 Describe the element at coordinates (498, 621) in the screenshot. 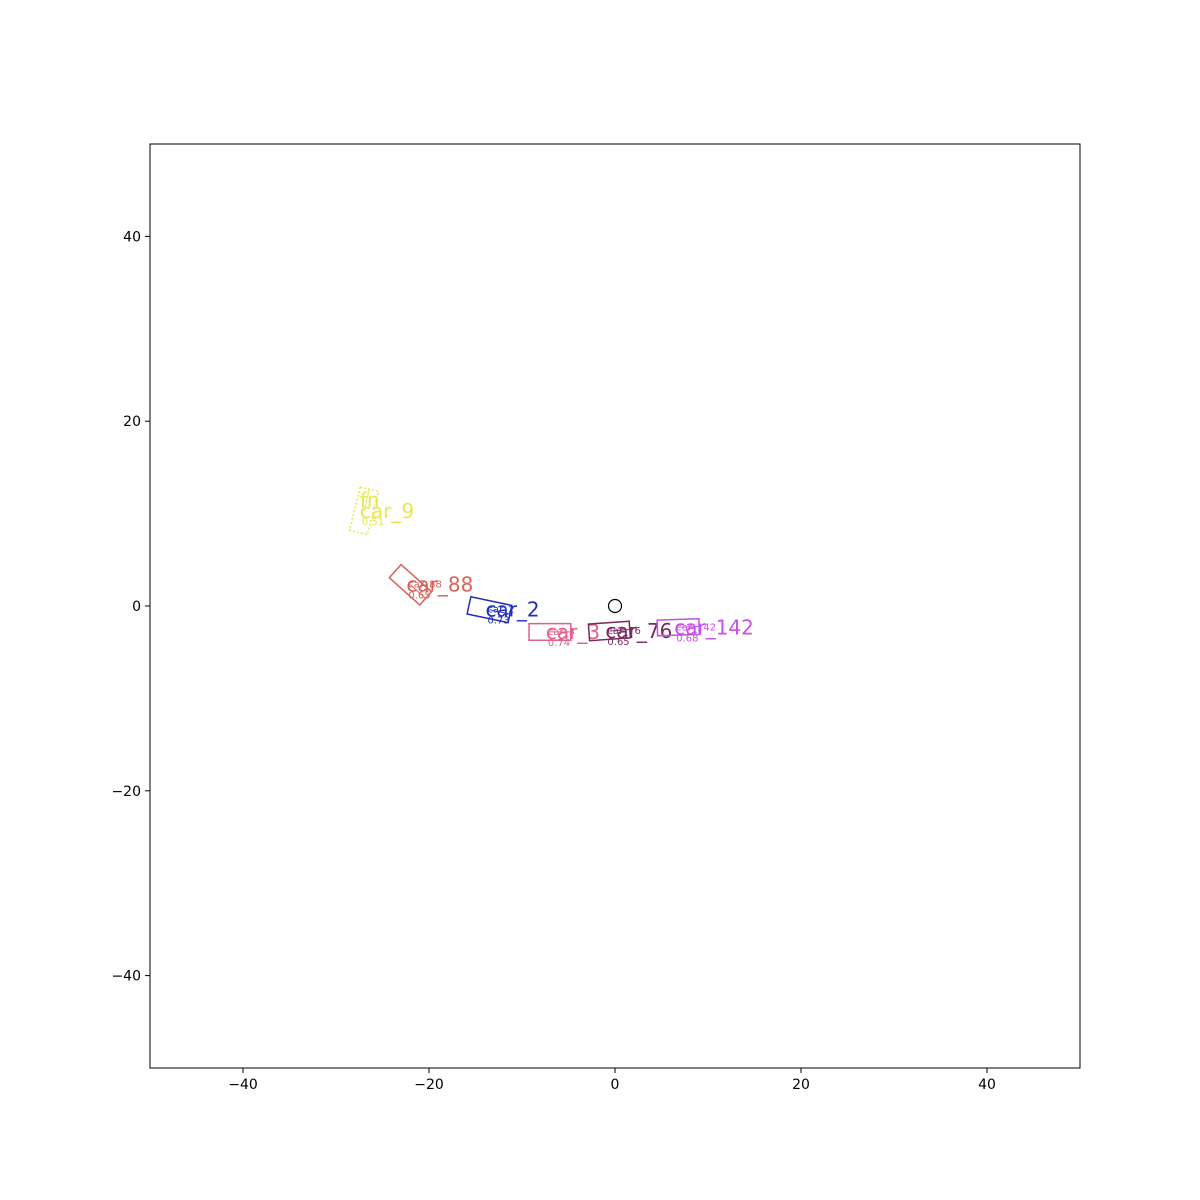

I see `detection-score: 0.73` at that location.